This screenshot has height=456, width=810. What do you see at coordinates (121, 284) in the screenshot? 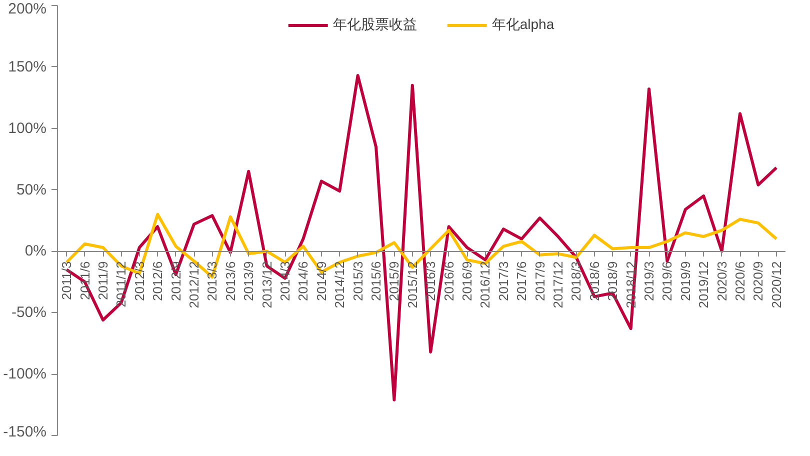
I see `x-tick-label: 2011/12` at bounding box center [121, 284].